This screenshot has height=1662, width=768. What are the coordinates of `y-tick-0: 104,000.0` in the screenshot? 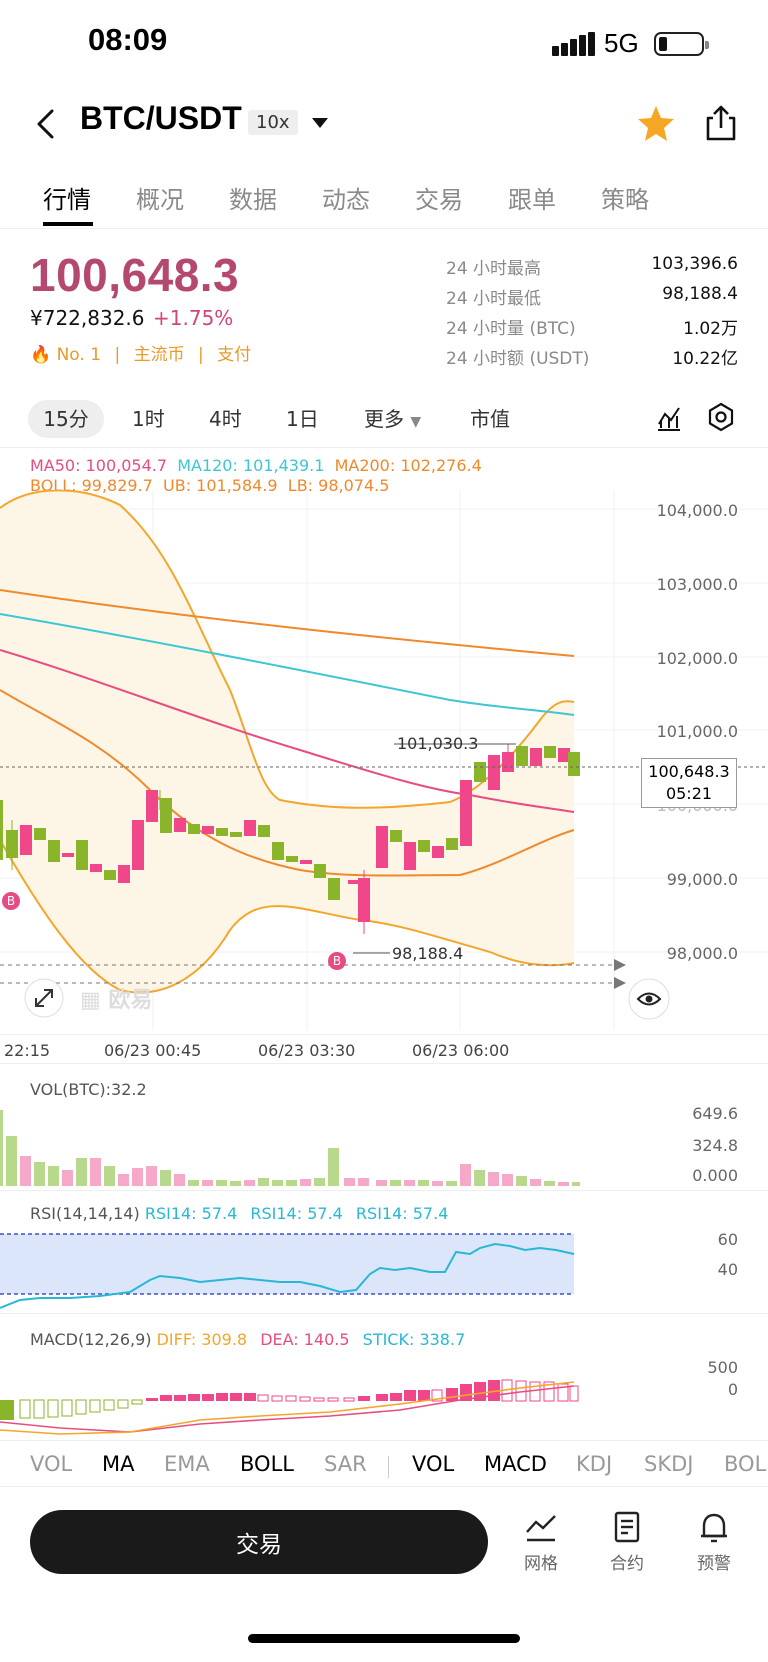 It's located at (697, 510).